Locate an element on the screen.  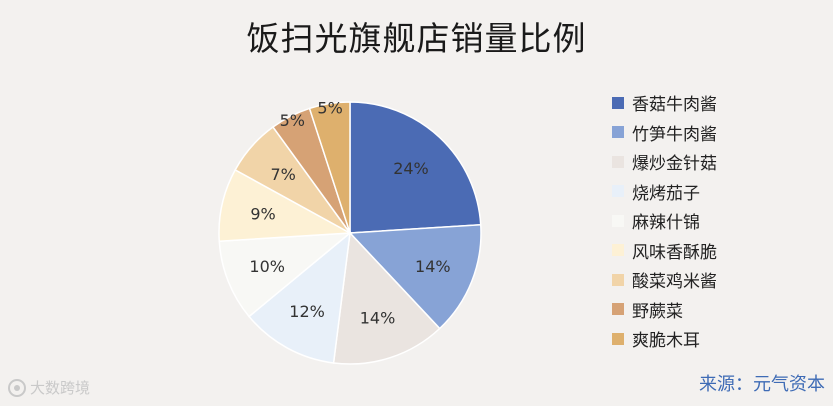
legend-item: 爽脆木耳 is located at coordinates (664, 339).